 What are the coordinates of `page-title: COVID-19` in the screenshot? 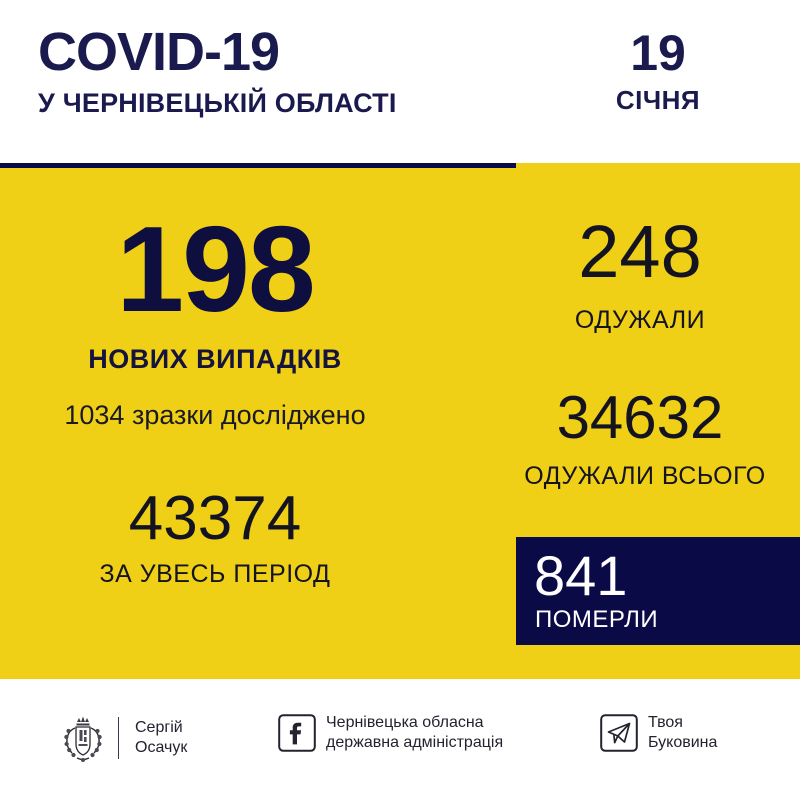 It's located at (159, 52).